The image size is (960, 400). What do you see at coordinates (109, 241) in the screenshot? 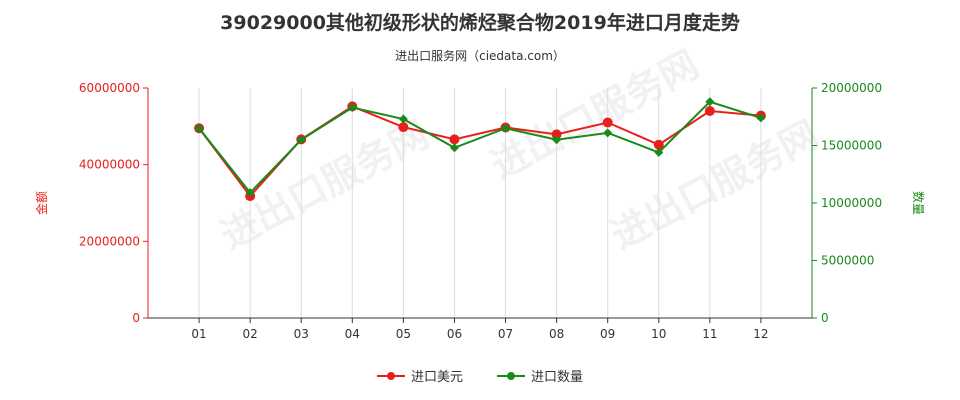
I see `y-left-tick-label: 20000000` at bounding box center [109, 241].